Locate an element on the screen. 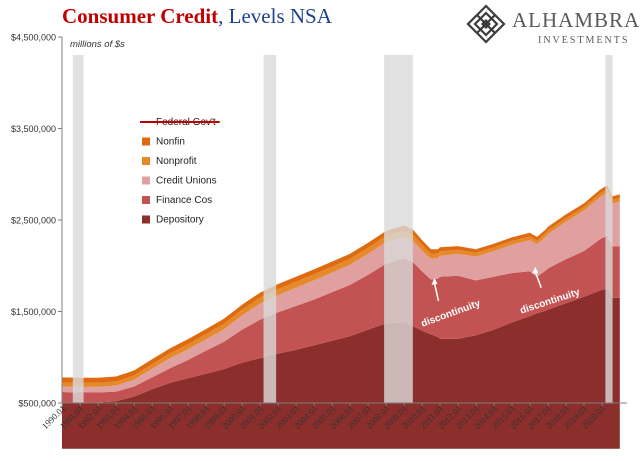 Image resolution: width=641 pixels, height=461 pixels. chart-title: Consumer Credit, Levels NSA is located at coordinates (197, 16).